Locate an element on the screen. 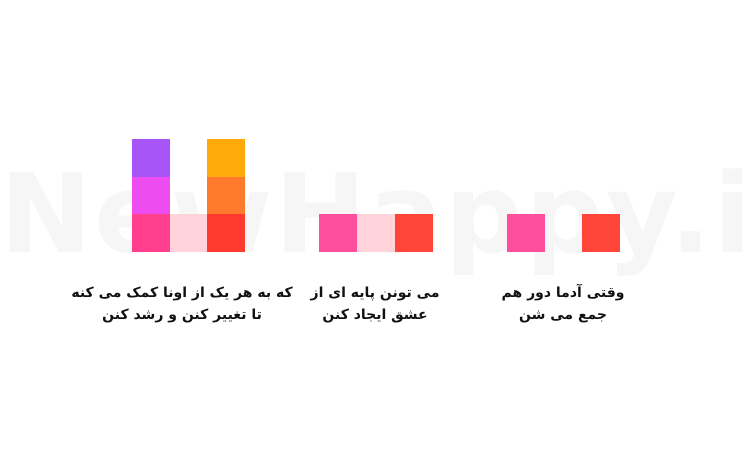  caption-line: عشق ایجاد کنن is located at coordinates (375, 315).